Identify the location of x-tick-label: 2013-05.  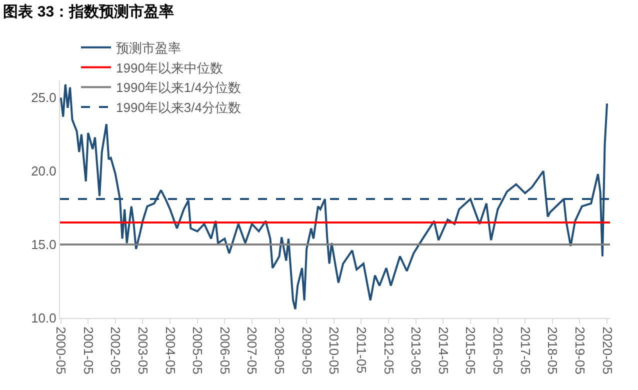
(416, 350).